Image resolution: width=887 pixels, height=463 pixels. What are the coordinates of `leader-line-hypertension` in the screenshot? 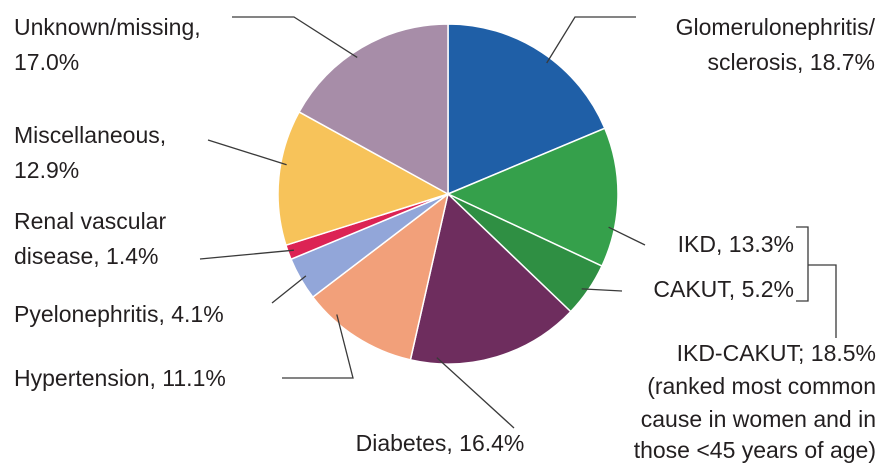 It's located at (318, 346).